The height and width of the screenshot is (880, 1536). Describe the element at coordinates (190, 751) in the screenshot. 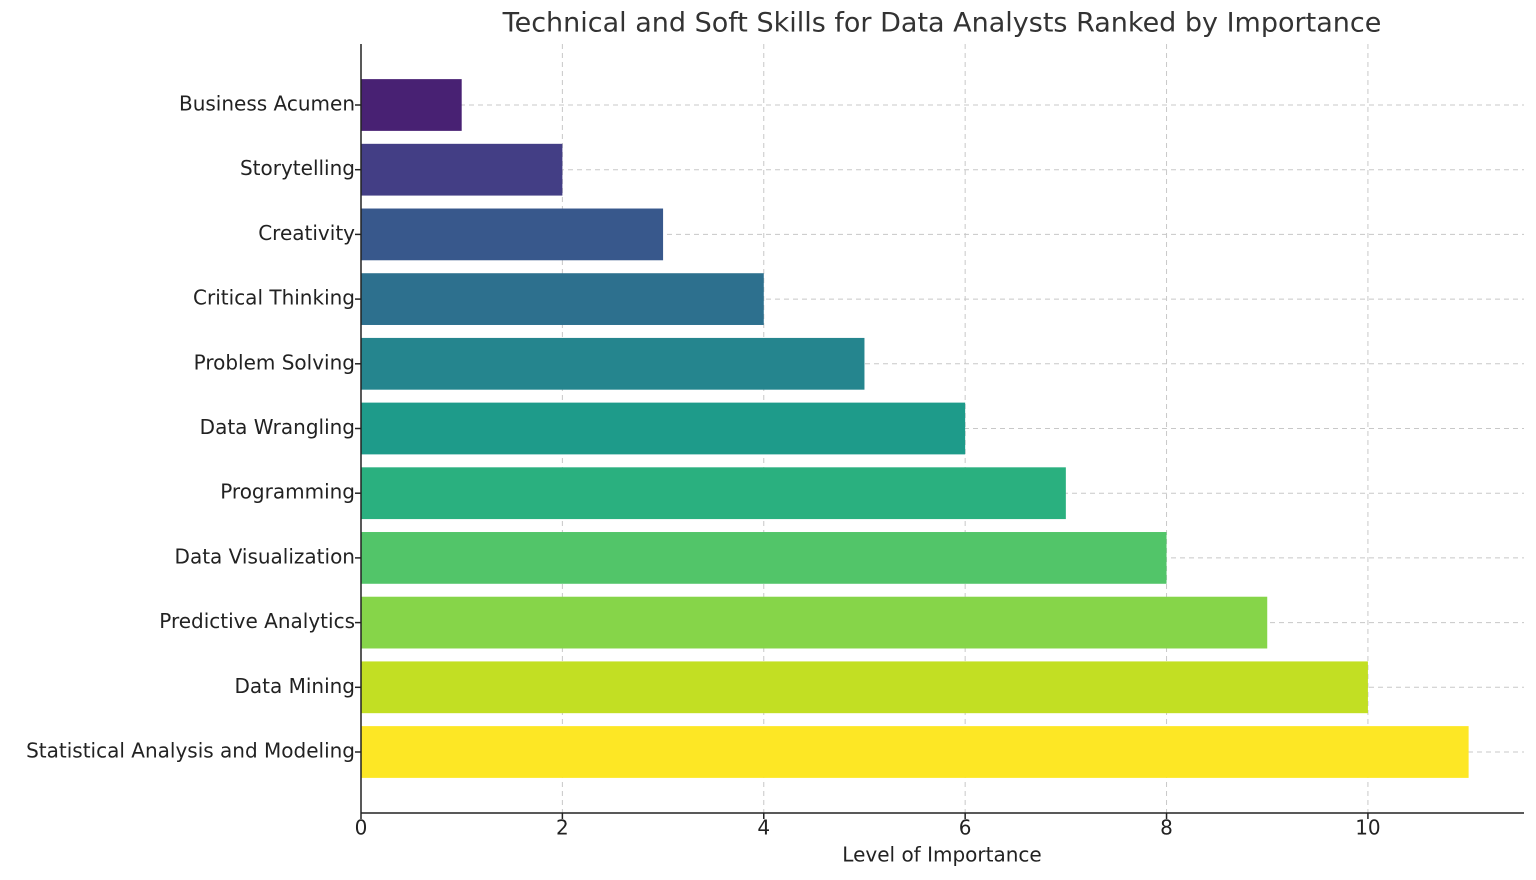

I see `y-tick-label: Statistical Analysis and Modeling` at that location.